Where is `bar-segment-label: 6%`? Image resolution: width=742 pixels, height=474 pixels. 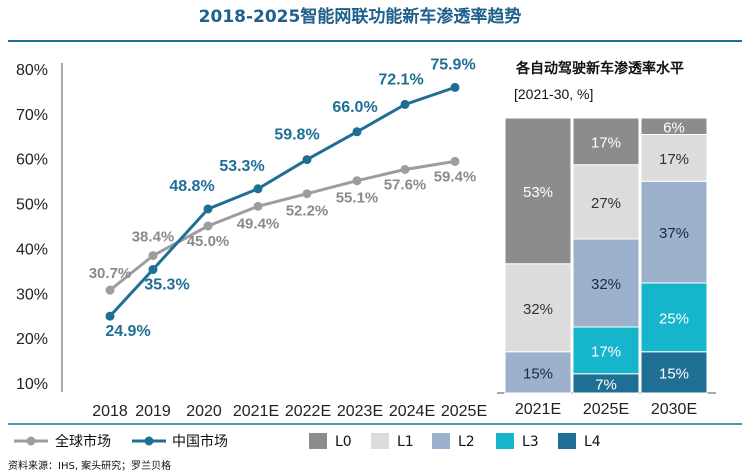
bar-segment-label: 6% is located at coordinates (674, 127).